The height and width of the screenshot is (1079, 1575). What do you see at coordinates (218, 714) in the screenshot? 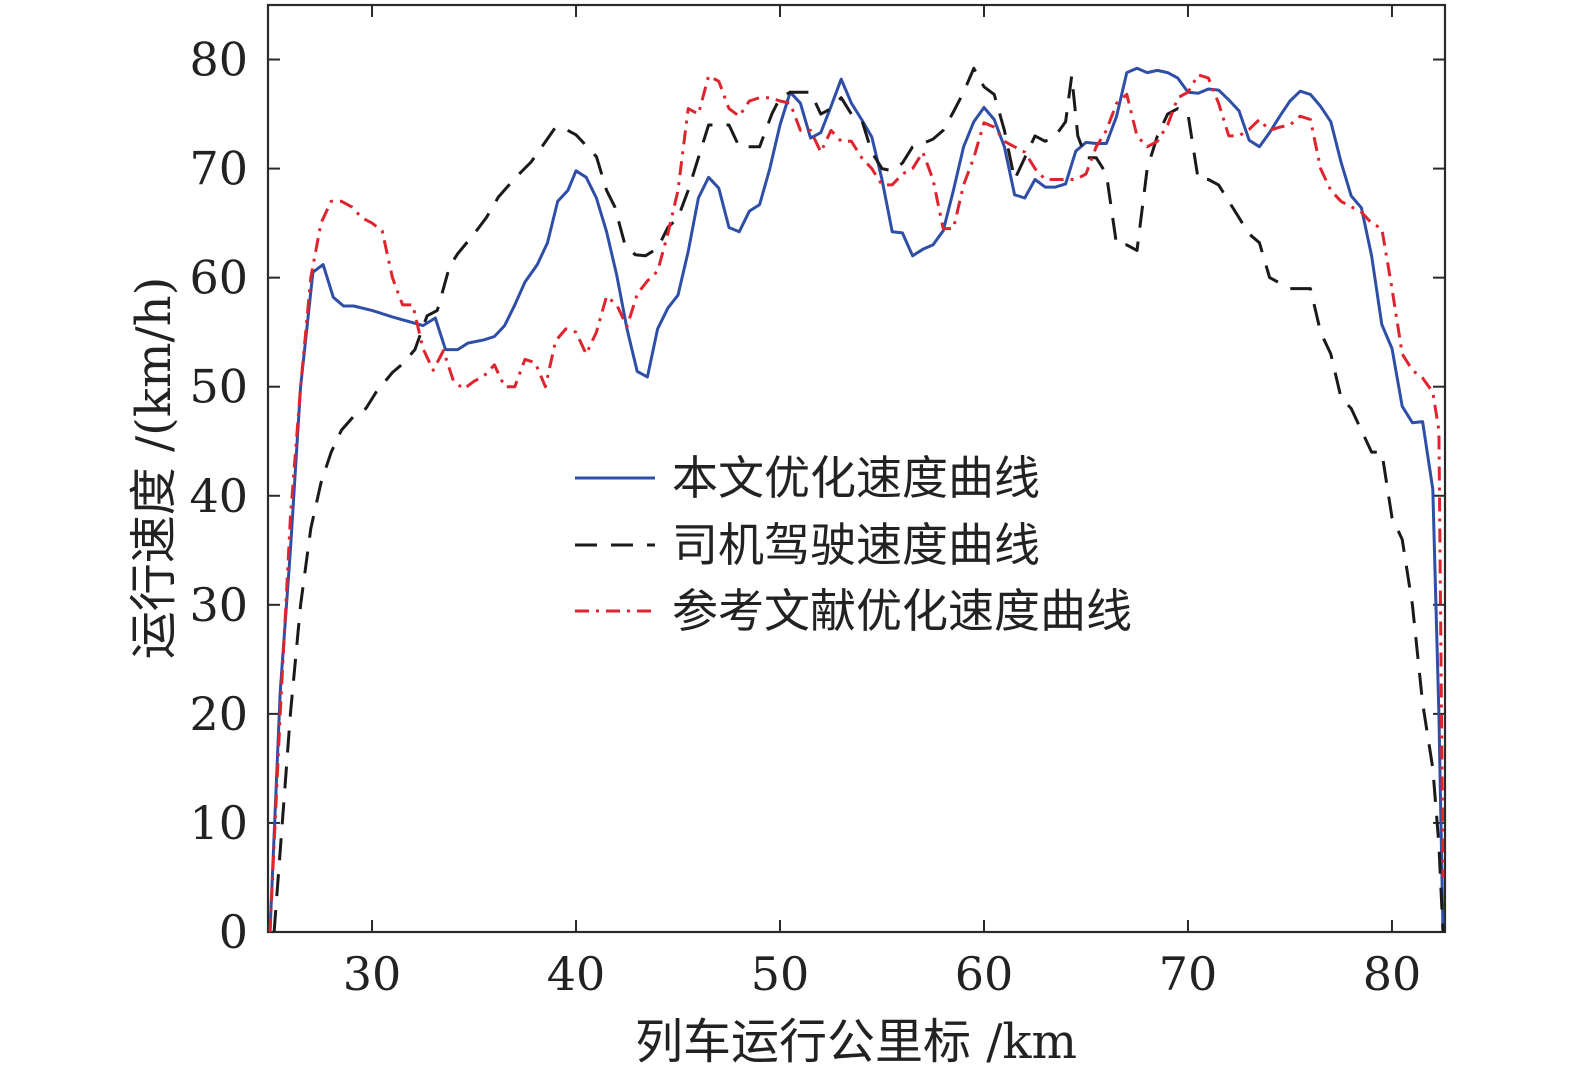
I see `y-tick-label: 20` at bounding box center [218, 714].